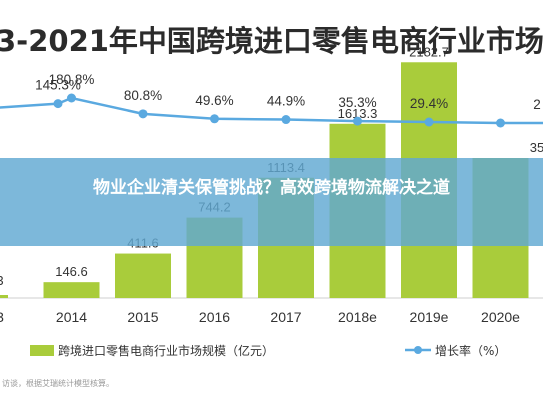  I want to click on source-note: 访谈，根据艾瑞统计模型核算。, so click(58, 383).